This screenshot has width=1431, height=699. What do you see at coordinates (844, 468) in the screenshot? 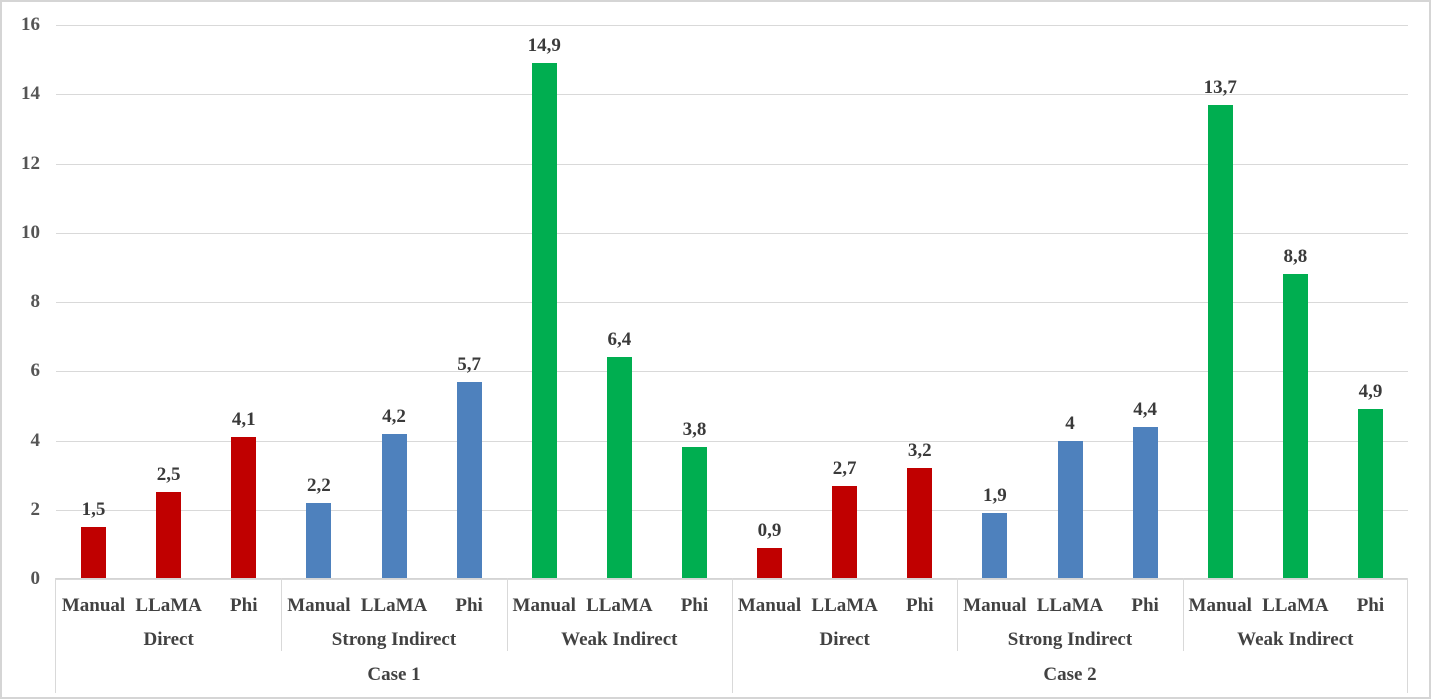
I see `bar-value-label: 2,7` at bounding box center [844, 468].